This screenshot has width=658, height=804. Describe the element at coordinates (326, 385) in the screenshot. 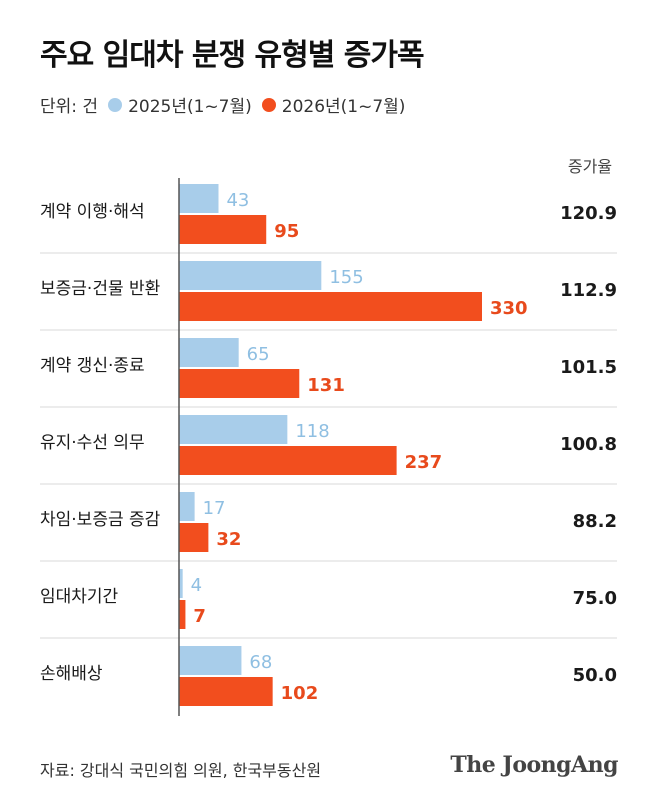

I see `value-label-2026: 131` at that location.